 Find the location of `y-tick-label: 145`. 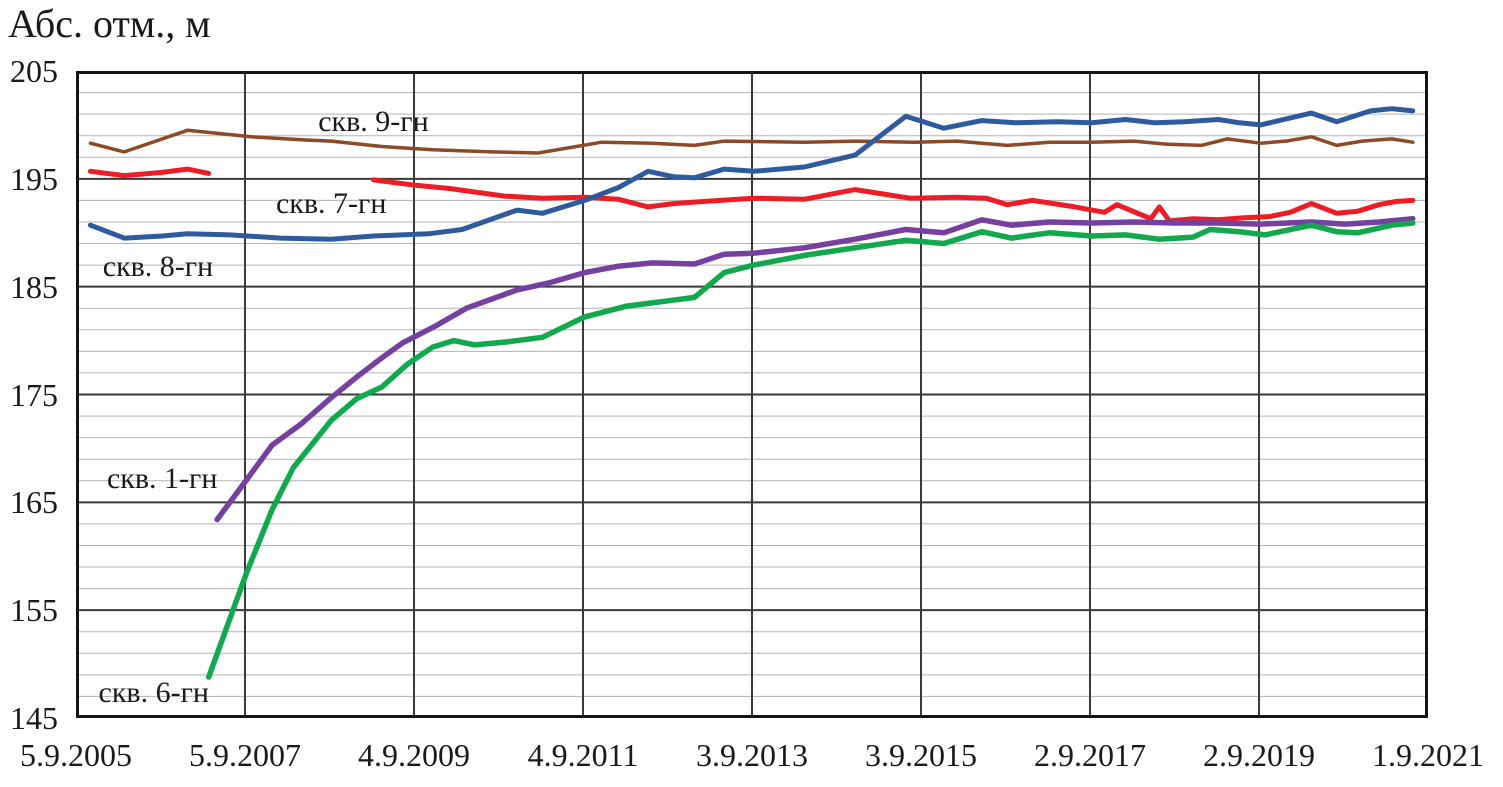

y-tick-label: 145 is located at coordinates (34, 718).